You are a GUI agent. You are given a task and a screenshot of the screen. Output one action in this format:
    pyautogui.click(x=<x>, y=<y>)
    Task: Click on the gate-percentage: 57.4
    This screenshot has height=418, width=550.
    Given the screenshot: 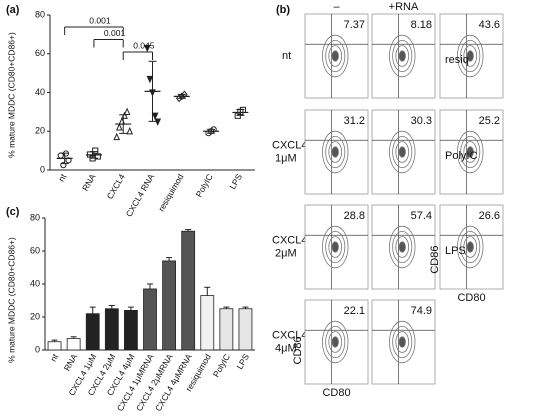 What is the action you would take?
    pyautogui.click(x=421, y=216)
    